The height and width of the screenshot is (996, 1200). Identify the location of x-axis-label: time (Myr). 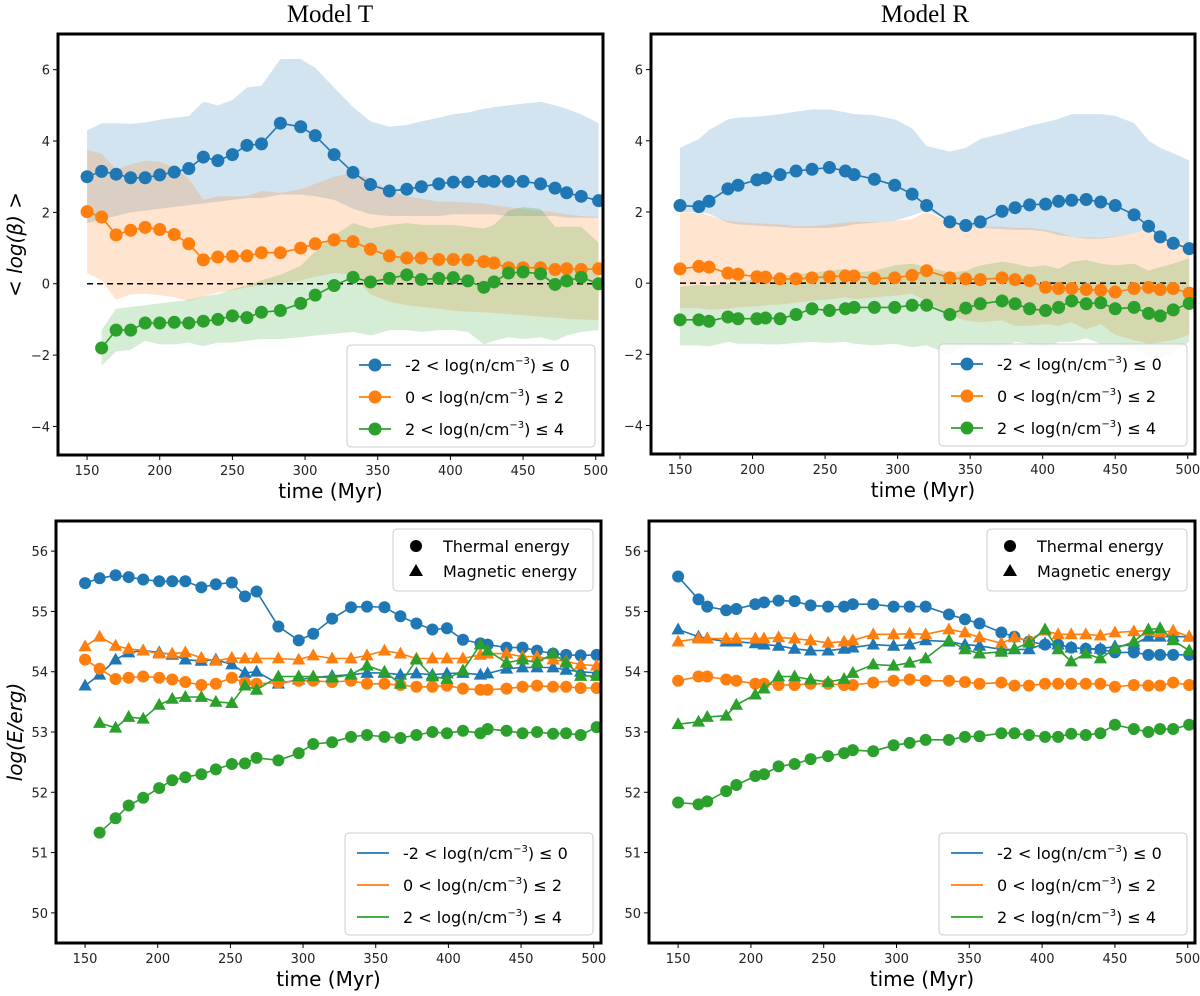
(330, 491).